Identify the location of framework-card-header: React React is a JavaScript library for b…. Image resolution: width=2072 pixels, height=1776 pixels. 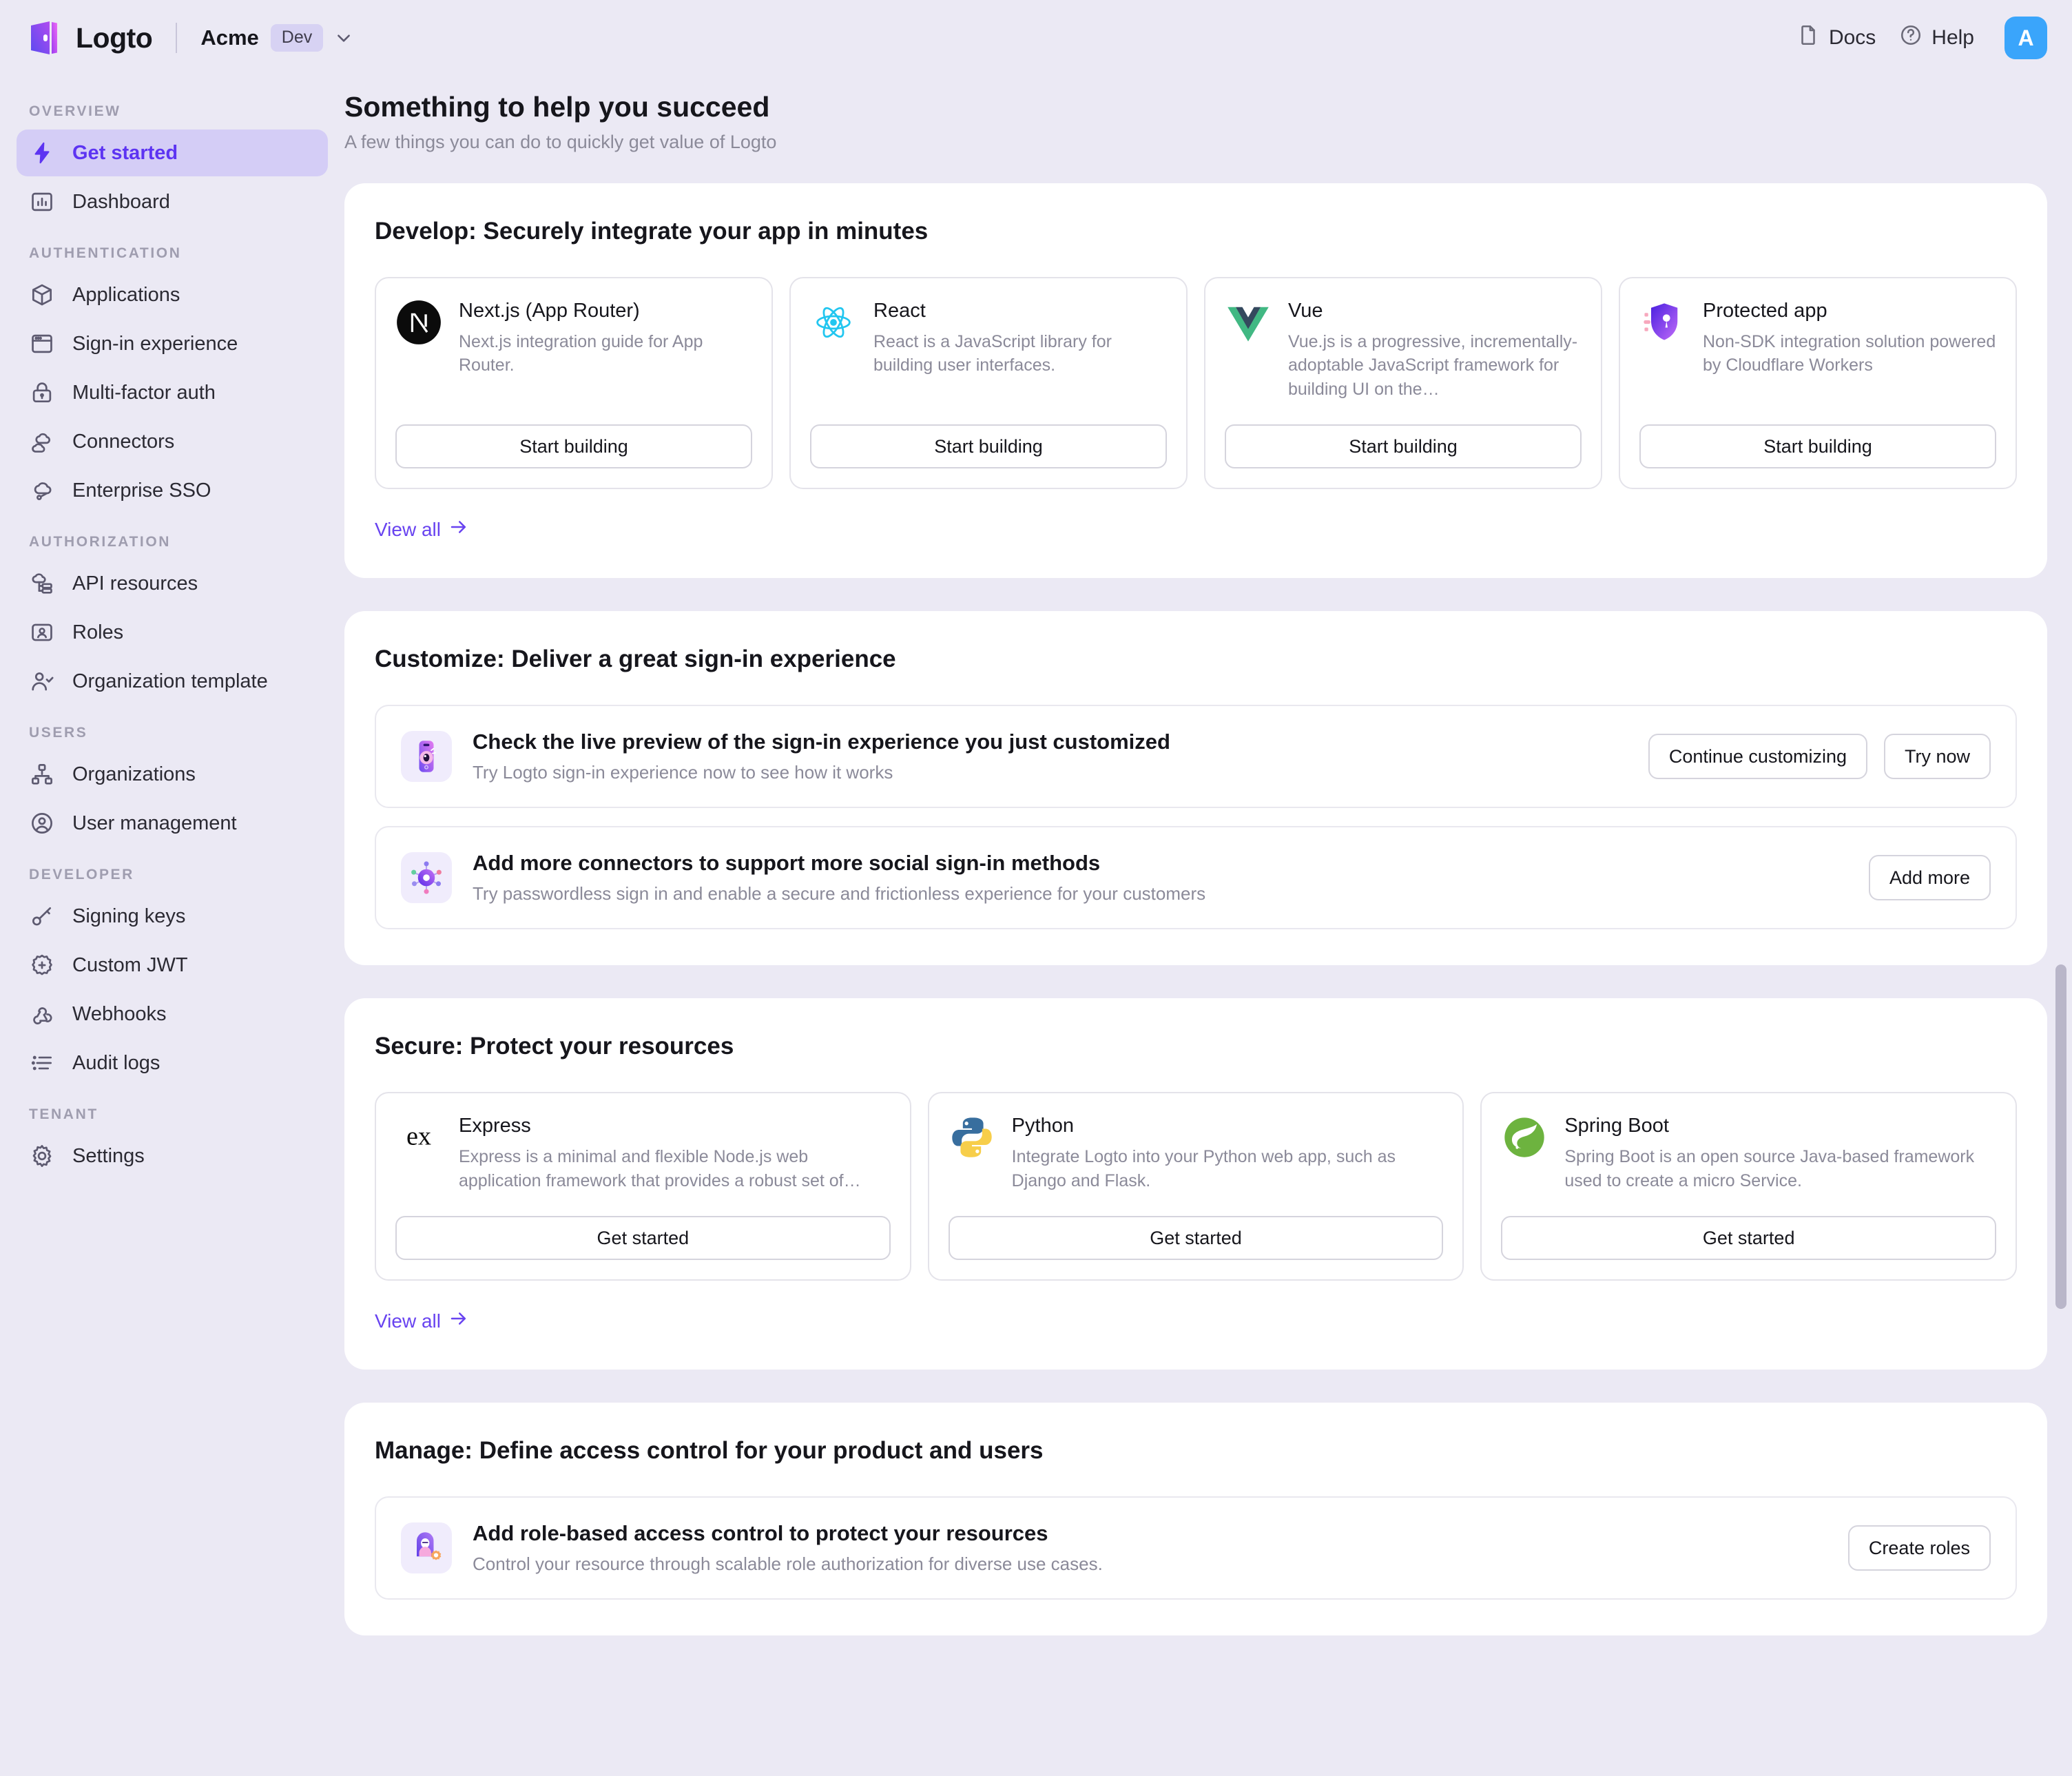
(988, 338).